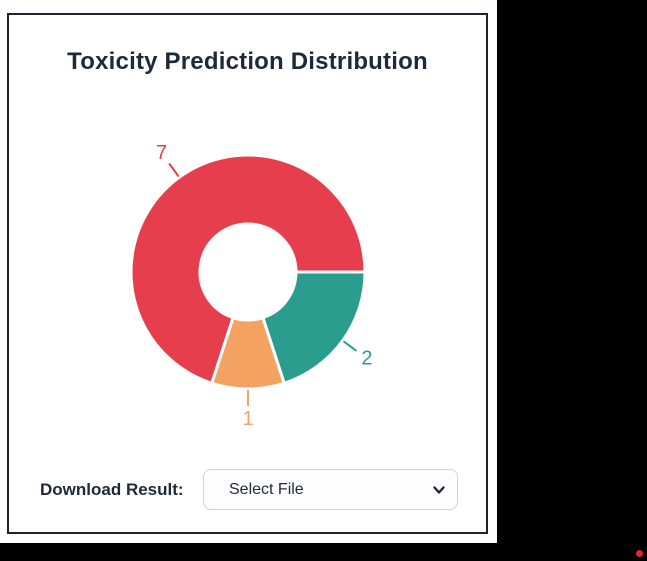 This screenshot has height=561, width=647. What do you see at coordinates (366, 358) in the screenshot?
I see `data-label-1: 2` at bounding box center [366, 358].